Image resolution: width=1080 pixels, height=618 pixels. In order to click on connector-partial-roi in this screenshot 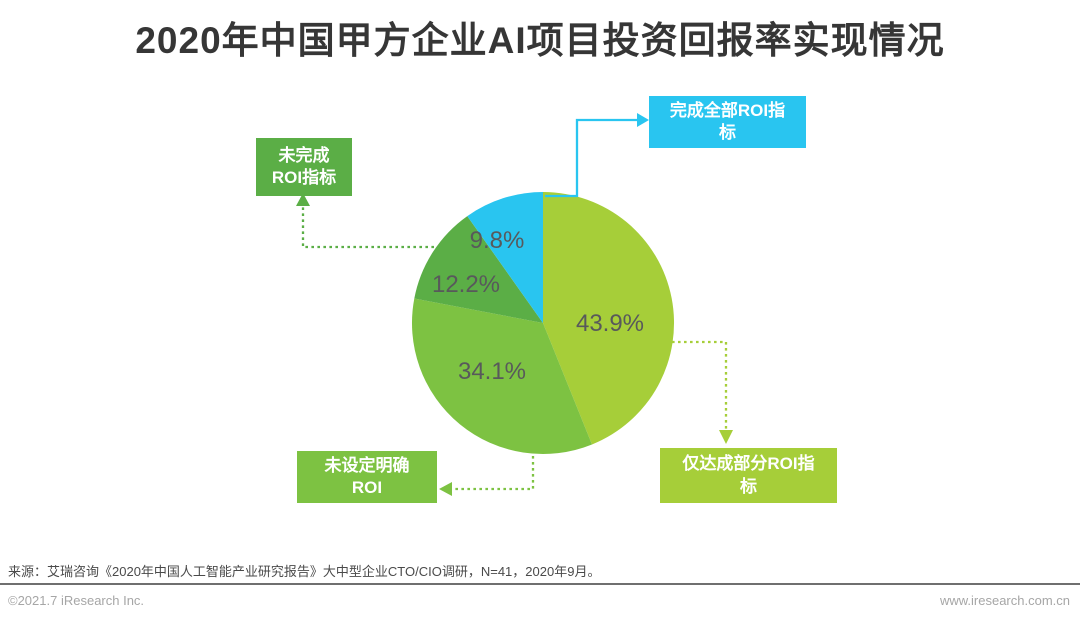, I will do `click(700, 385)`.